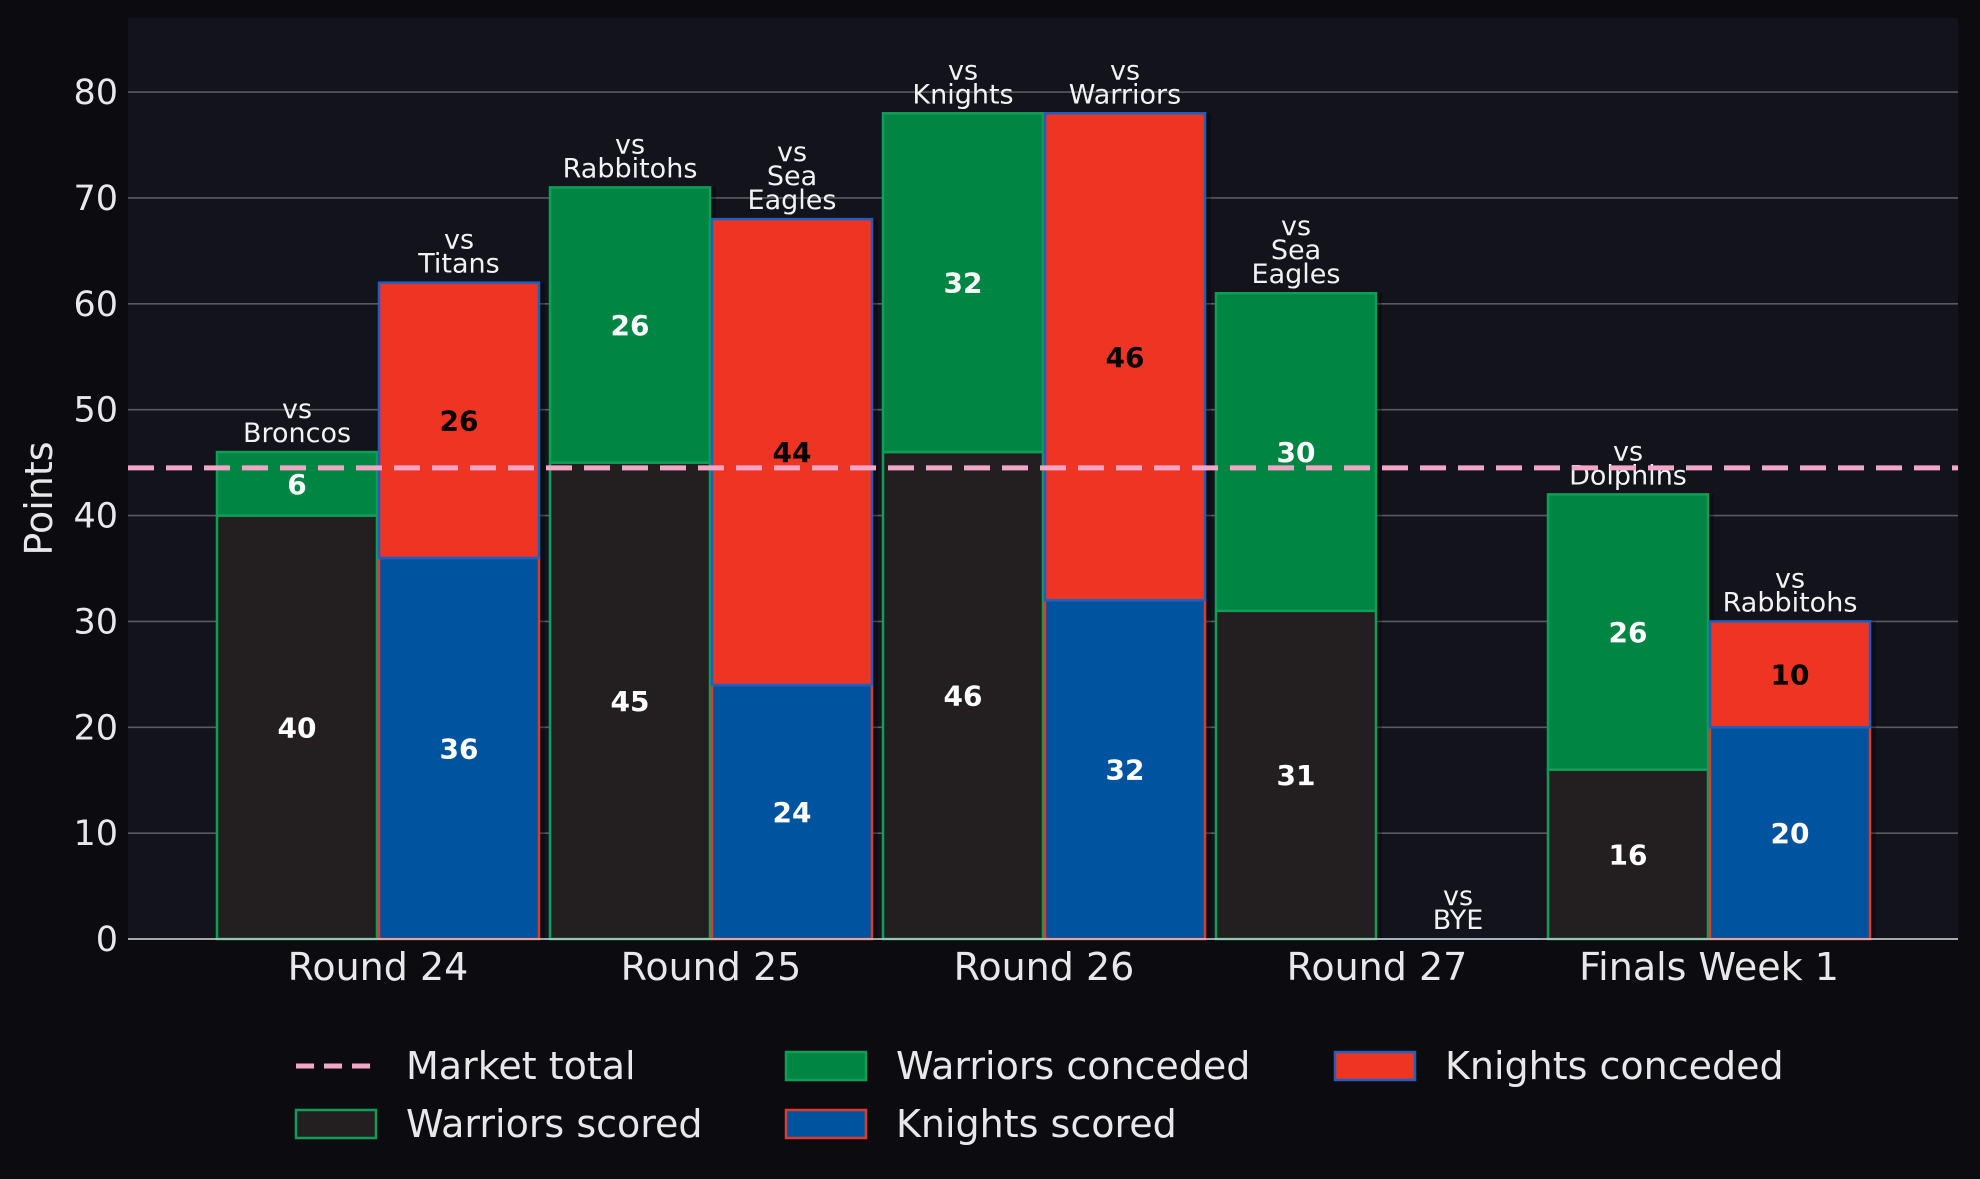  I want to click on opponent-label: vs Broncos, so click(297, 421).